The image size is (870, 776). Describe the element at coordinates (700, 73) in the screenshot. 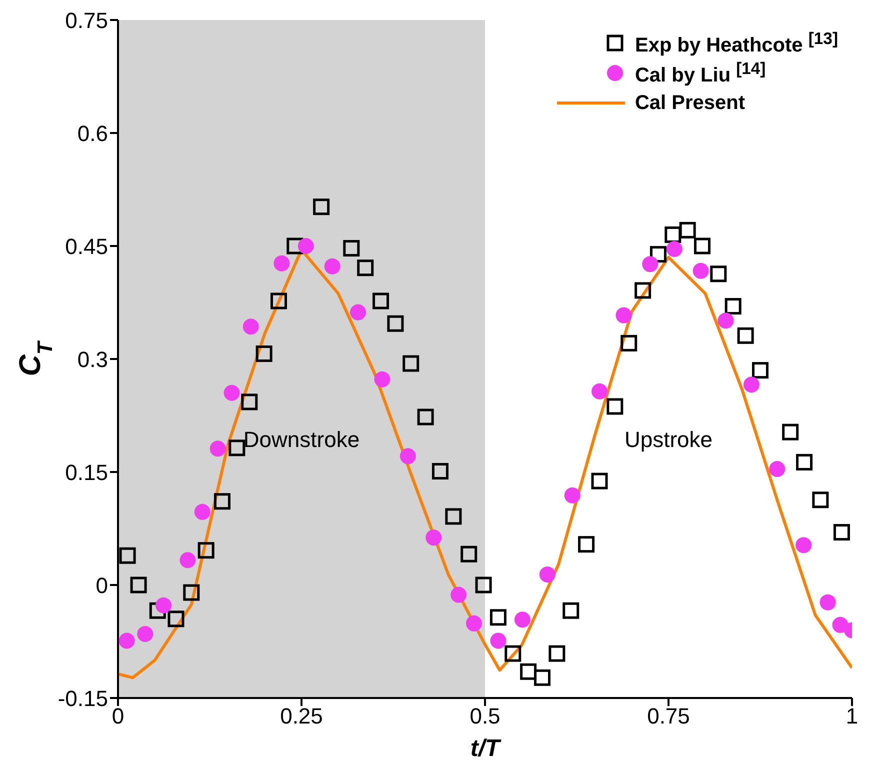

I see `legend-label: Cal by Liu $^{[14]}$` at that location.